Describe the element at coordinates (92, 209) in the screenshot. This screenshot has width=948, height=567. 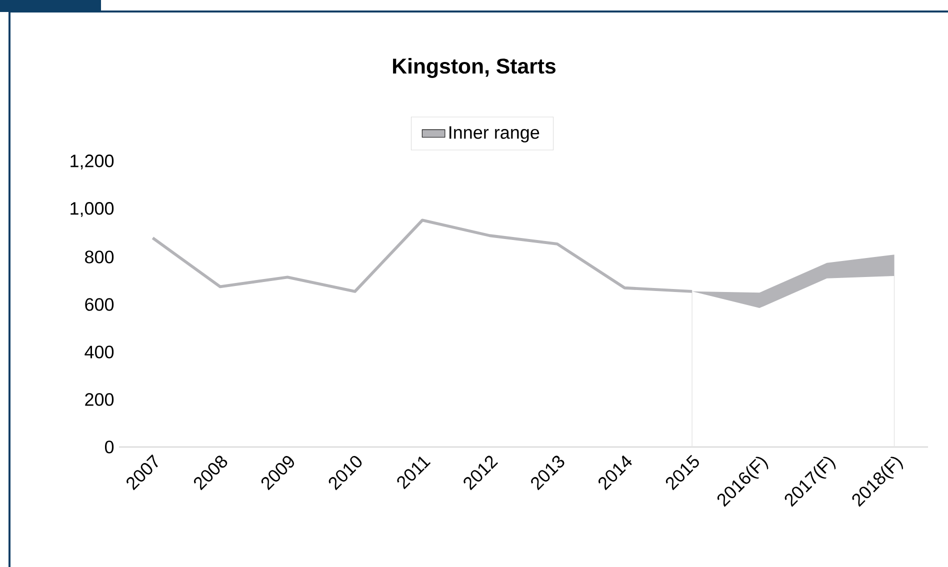
I see `y-tick-label: 1,000` at that location.